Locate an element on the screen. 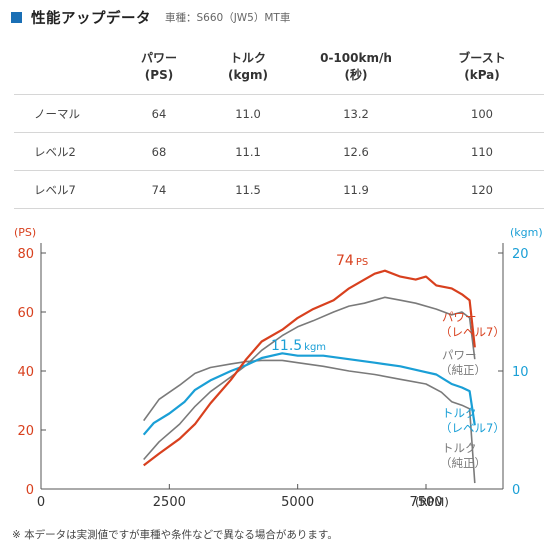 Image resolution: width=558 pixels, height=558 pixels. page-title: 性能アップデータ is located at coordinates (91, 18).